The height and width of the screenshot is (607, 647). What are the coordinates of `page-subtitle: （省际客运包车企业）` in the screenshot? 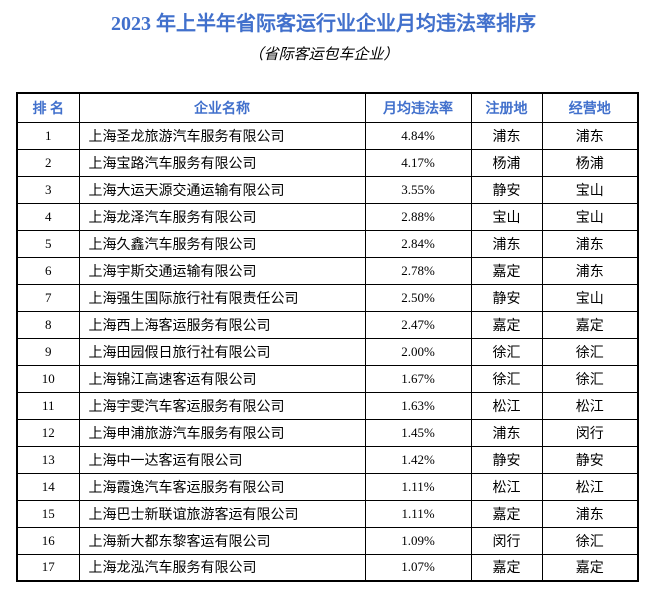 It's located at (323, 54).